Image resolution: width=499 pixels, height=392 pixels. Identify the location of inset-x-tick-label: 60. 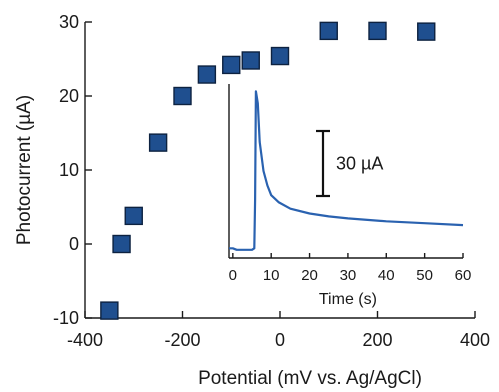
(463, 275).